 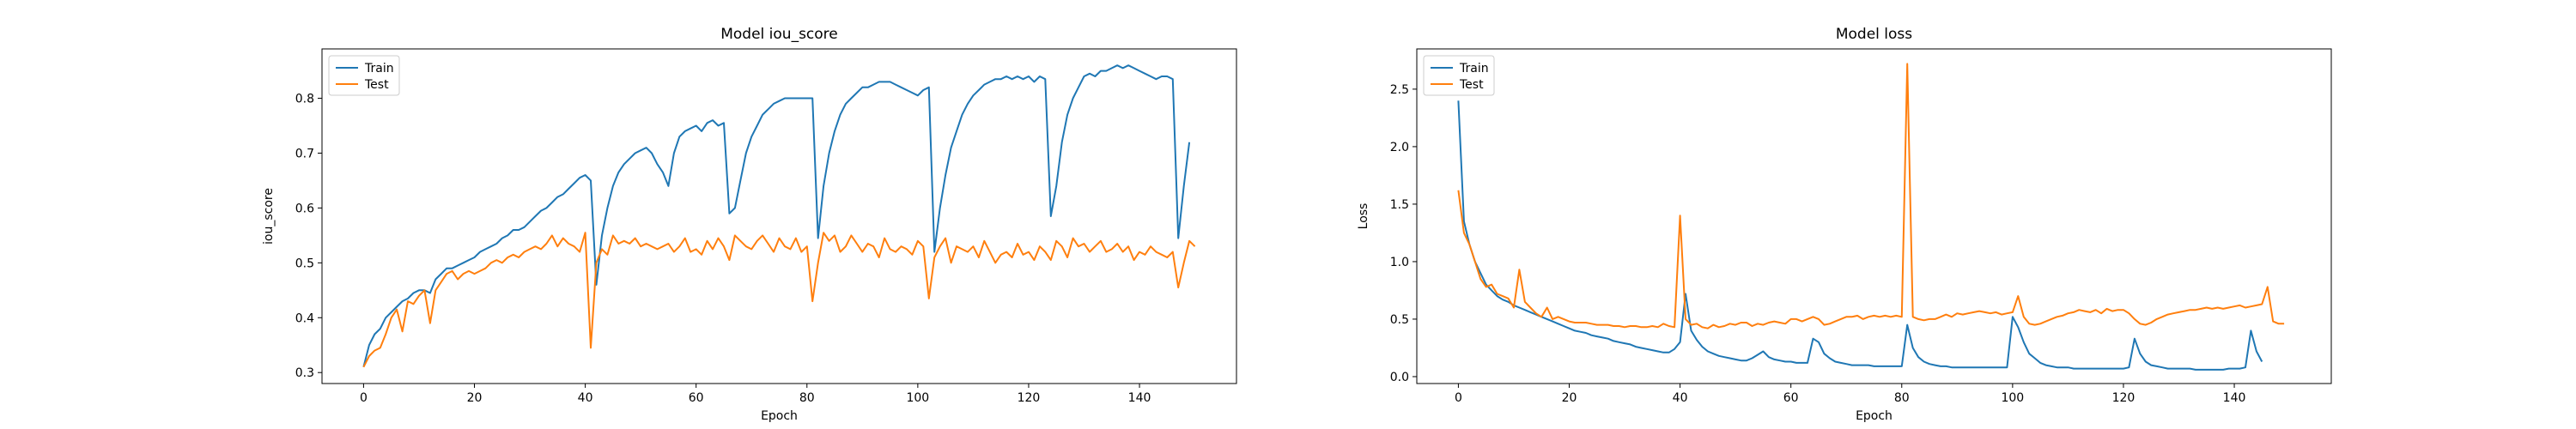 What do you see at coordinates (304, 154) in the screenshot?
I see `y-tick-label: 0.7` at bounding box center [304, 154].